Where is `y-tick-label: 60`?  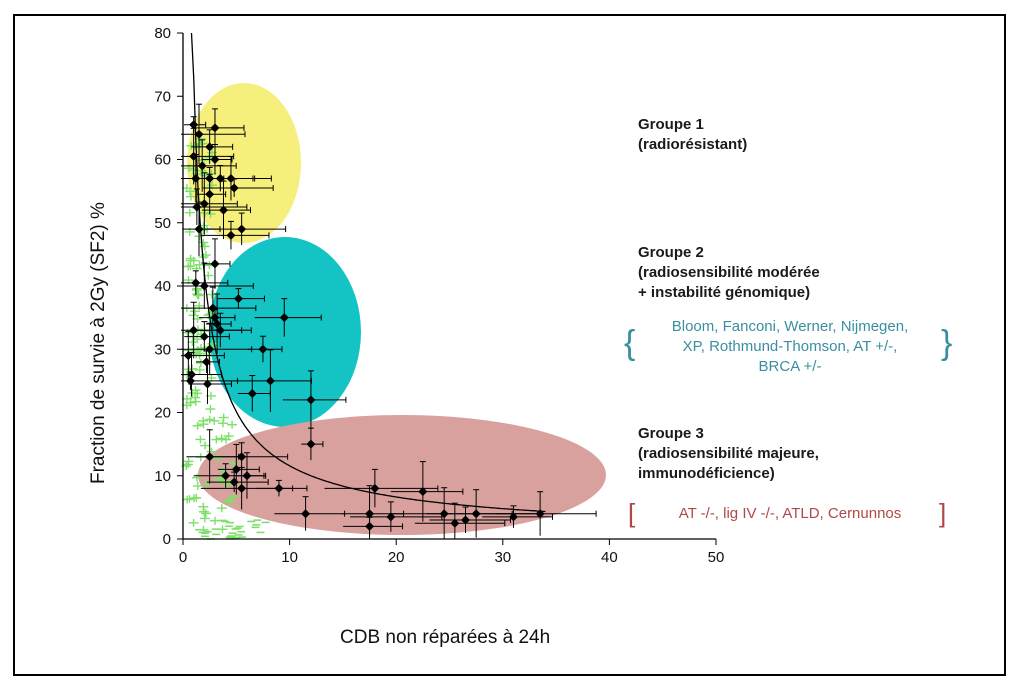 y-tick-label: 60 is located at coordinates (162, 160).